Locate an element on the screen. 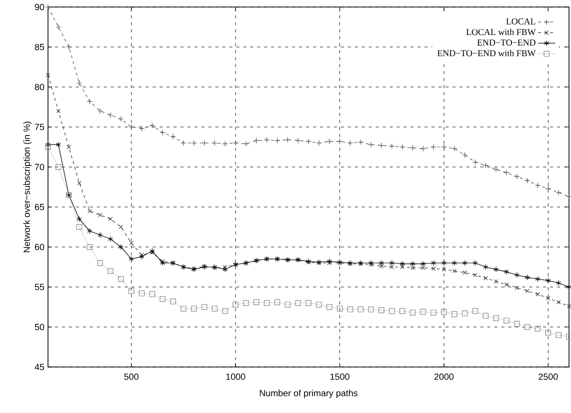 The image size is (571, 413). x-tick-label: 1000 is located at coordinates (236, 377).